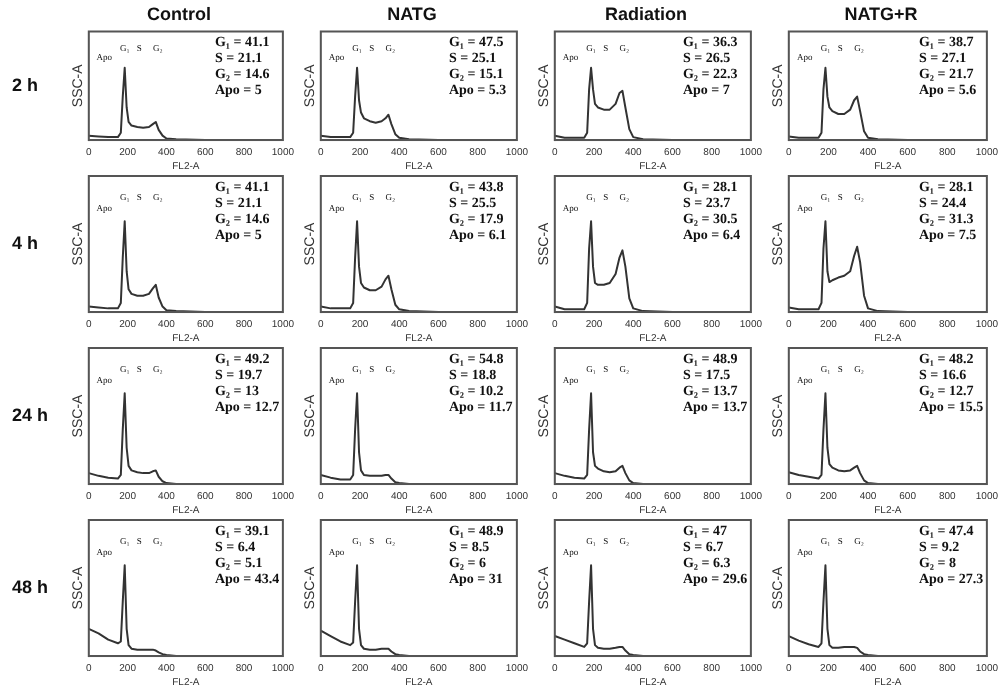  Describe the element at coordinates (179, 13) in the screenshot. I see `chart-title: Control` at that location.